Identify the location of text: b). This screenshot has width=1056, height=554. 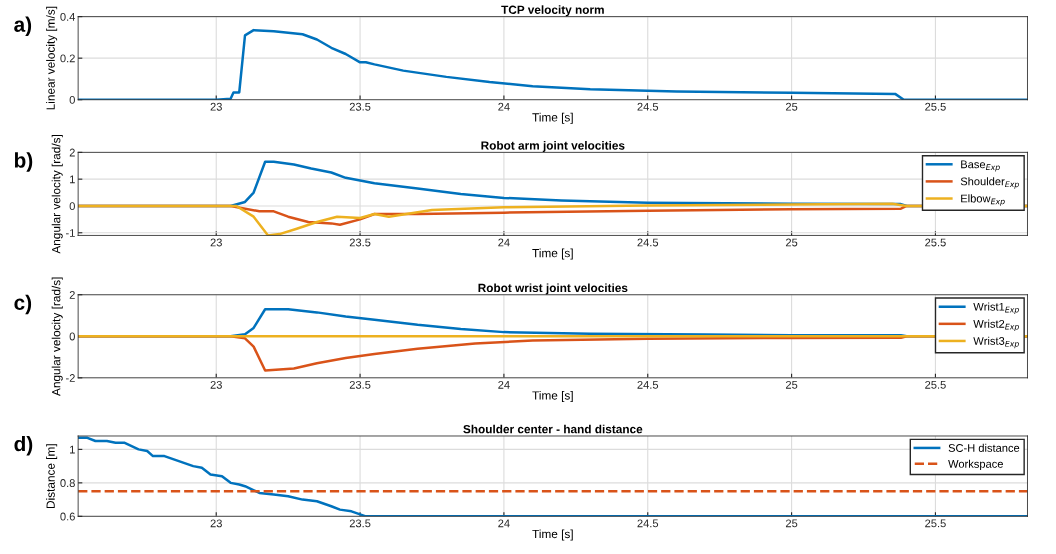
(23, 162).